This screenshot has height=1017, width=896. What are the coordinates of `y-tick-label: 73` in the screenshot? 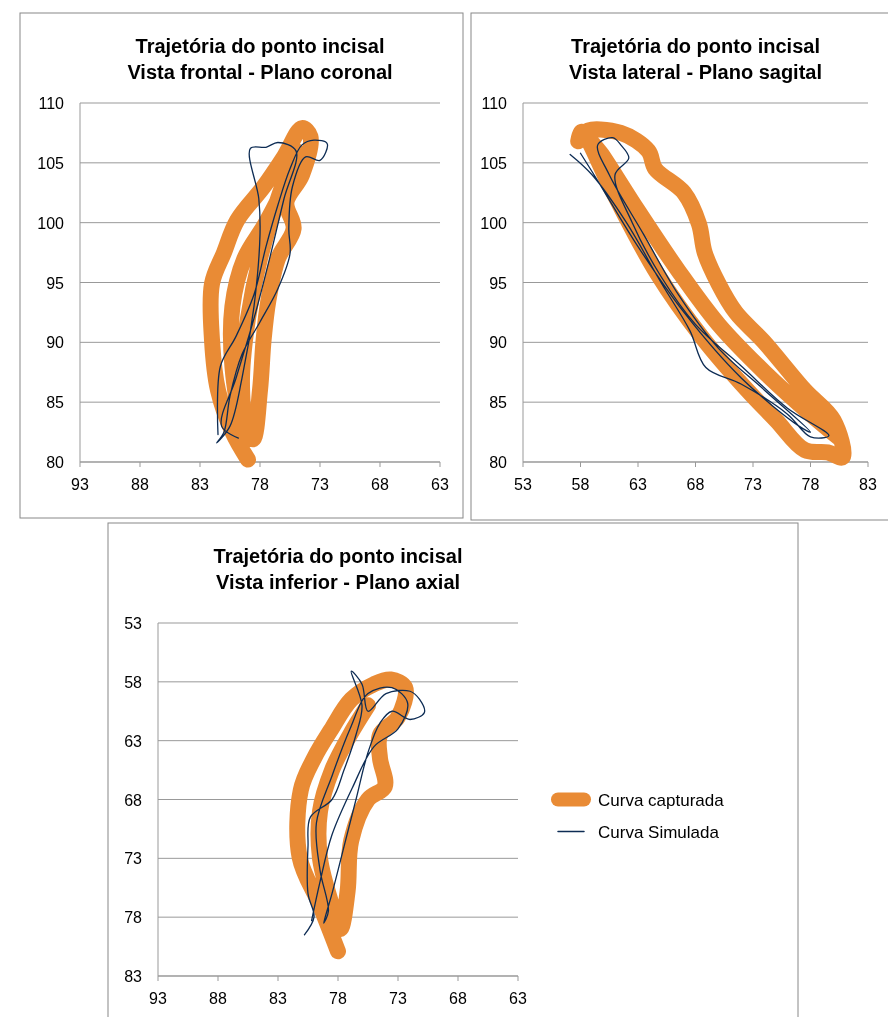 It's located at (133, 859).